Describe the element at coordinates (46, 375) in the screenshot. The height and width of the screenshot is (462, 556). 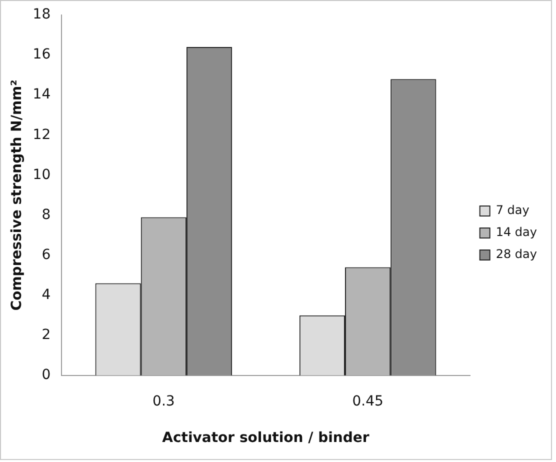
I see `y-tick-label: 0` at that location.